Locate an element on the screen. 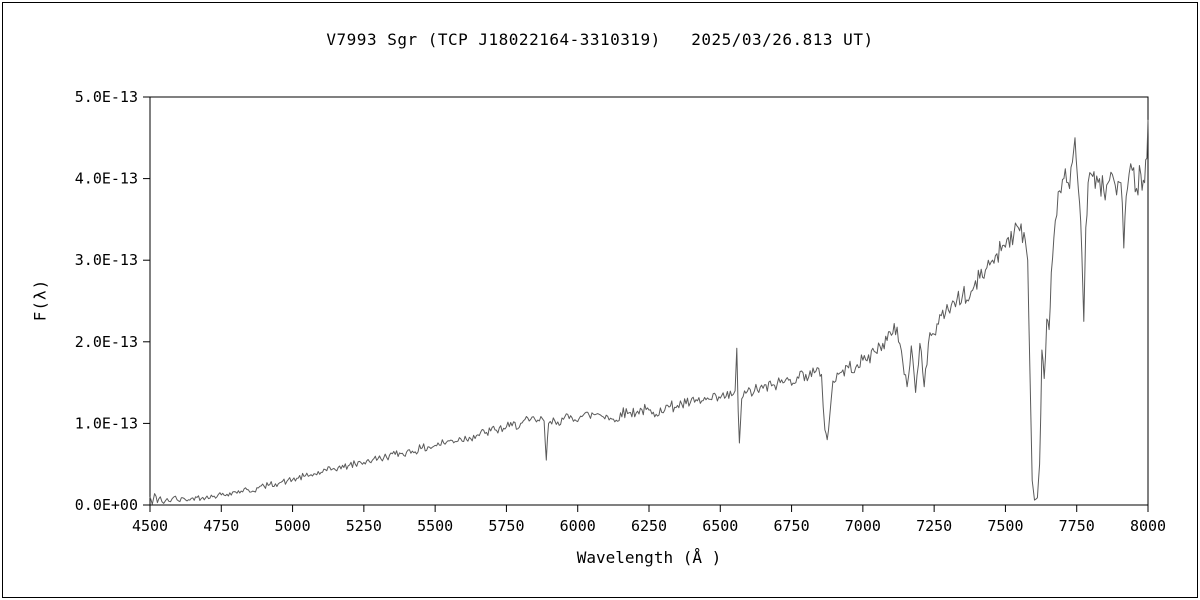 Image resolution: width=1200 pixels, height=600 pixels. x-tick-label: 4500 is located at coordinates (150, 526).